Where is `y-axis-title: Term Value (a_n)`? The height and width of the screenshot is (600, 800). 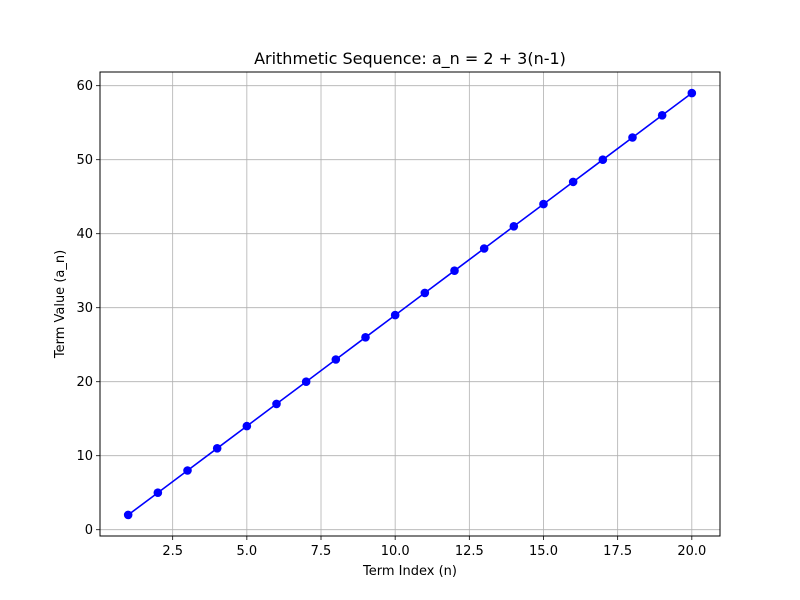 y-axis-title: Term Value (a_n) is located at coordinates (60, 304).